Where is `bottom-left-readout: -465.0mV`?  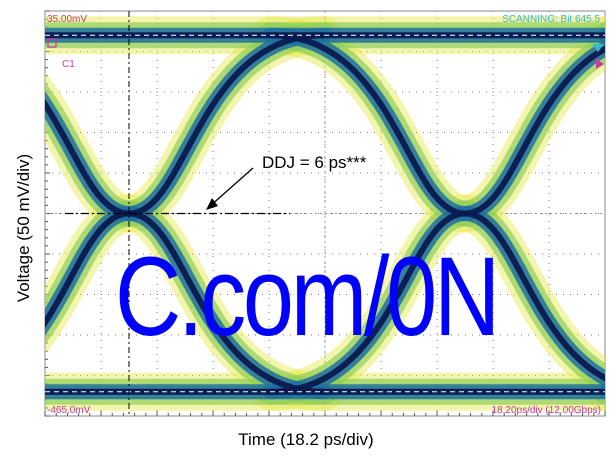 bottom-left-readout: -465.0mV is located at coordinates (69, 410).